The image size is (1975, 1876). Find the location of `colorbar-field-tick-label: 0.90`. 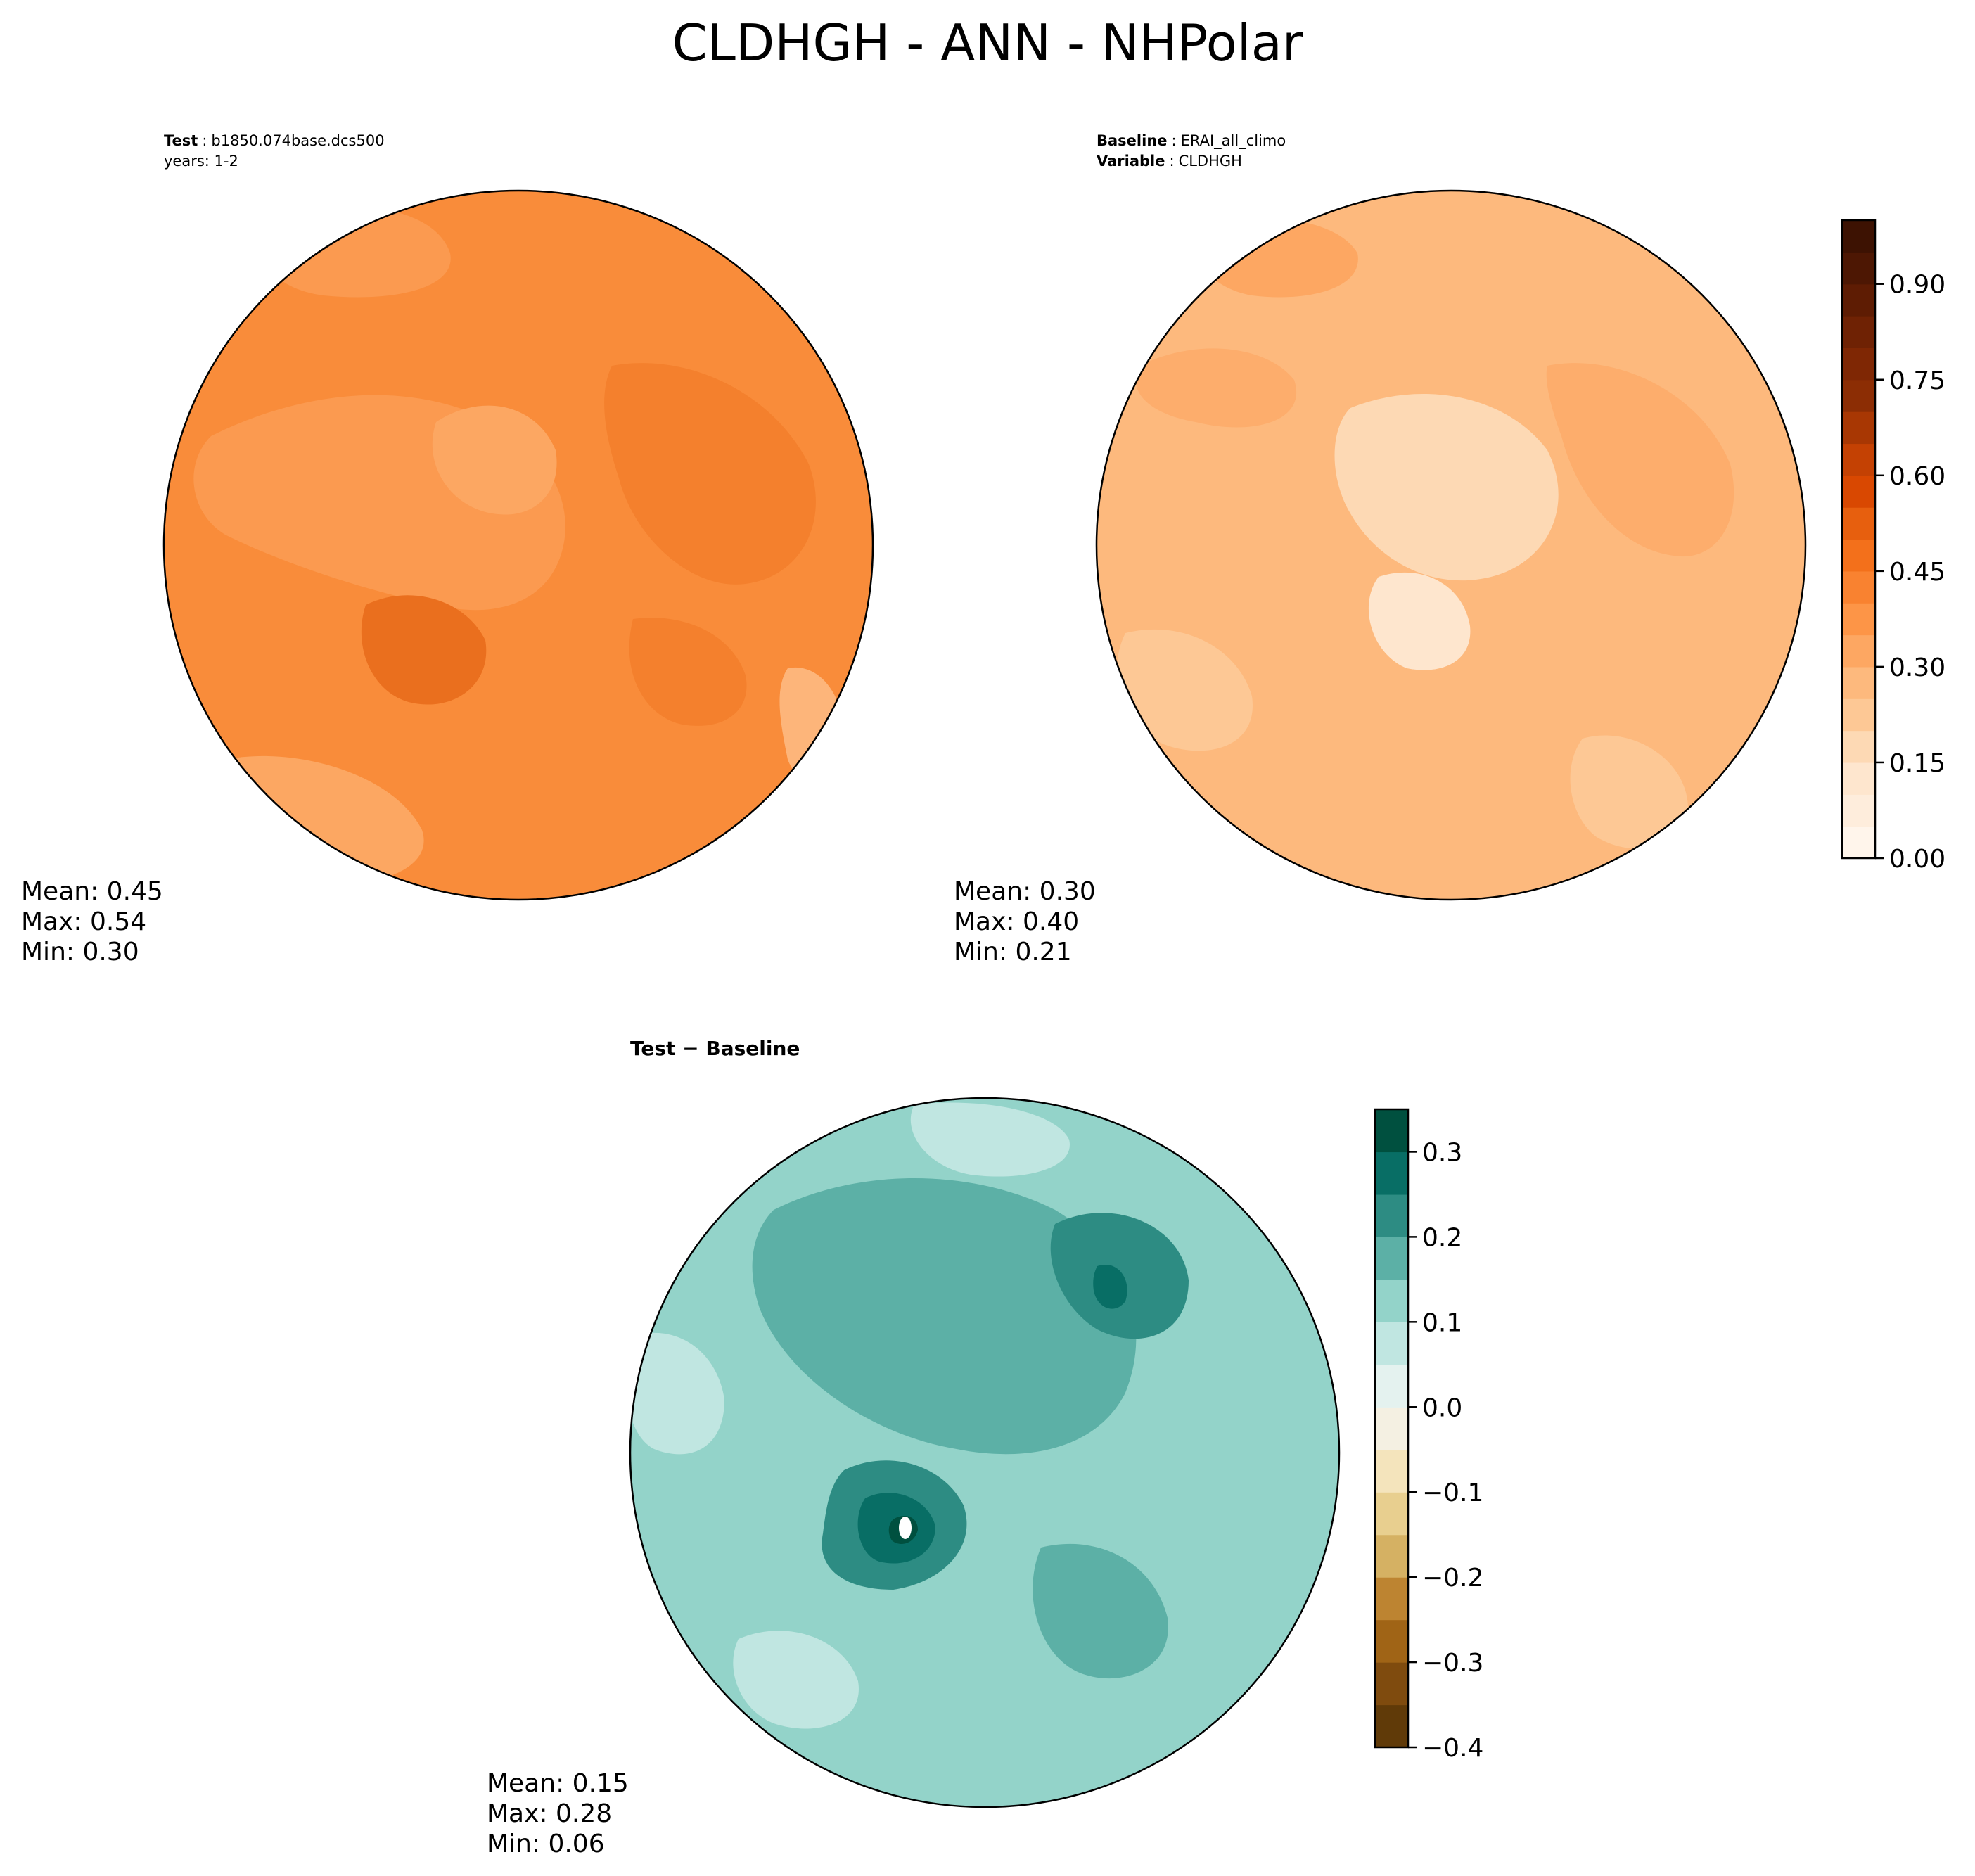

colorbar-field-tick-label: 0.90 is located at coordinates (1917, 285).